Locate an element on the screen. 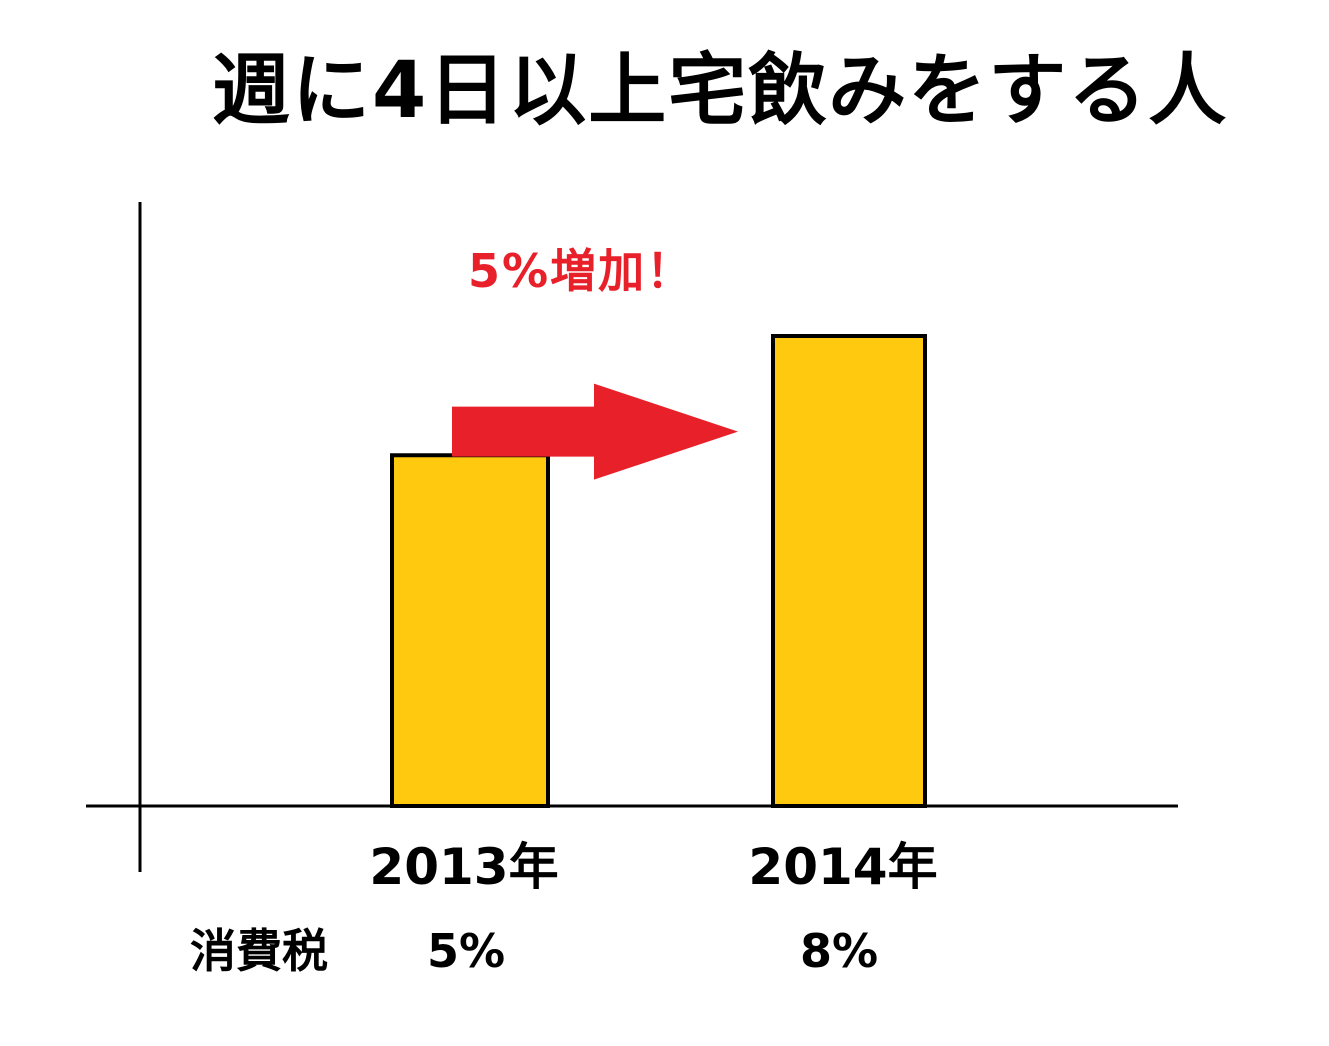  increase-arrow is located at coordinates (595, 431).